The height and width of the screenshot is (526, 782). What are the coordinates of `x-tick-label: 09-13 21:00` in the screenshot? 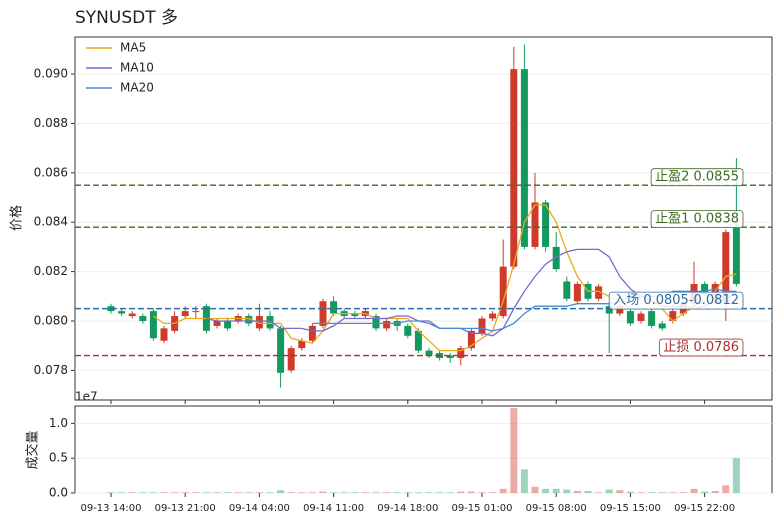 It's located at (185, 508).